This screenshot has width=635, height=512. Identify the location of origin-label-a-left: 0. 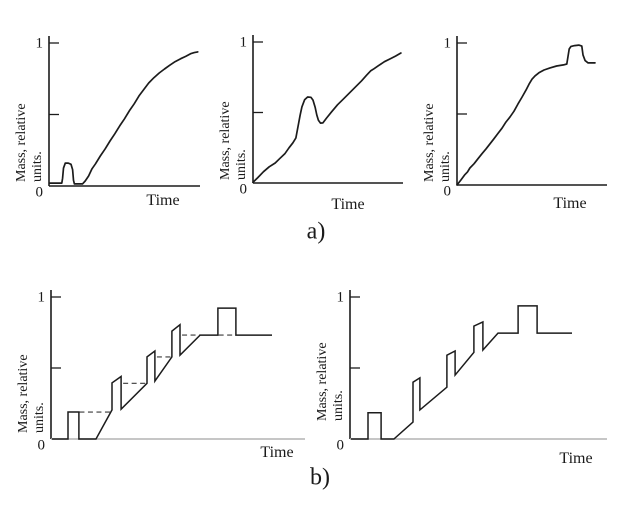
(39, 192).